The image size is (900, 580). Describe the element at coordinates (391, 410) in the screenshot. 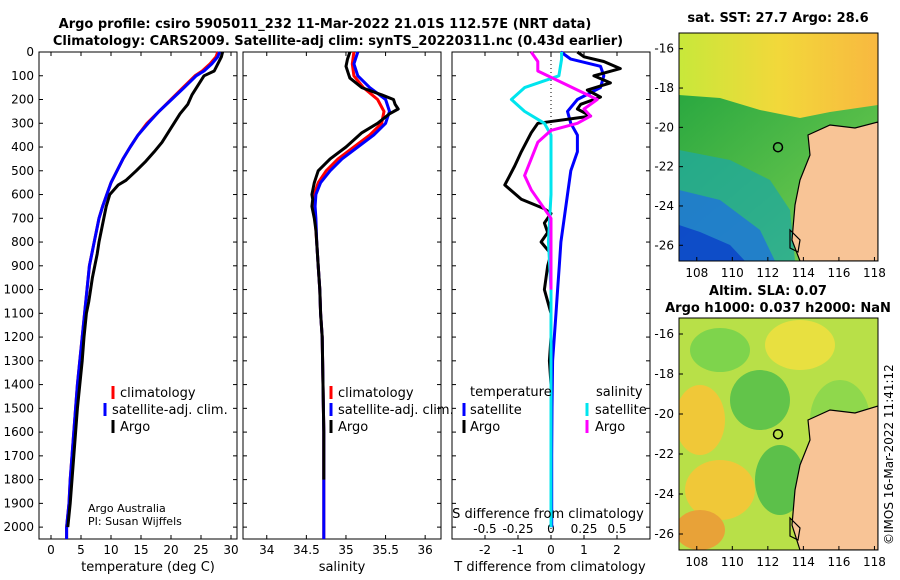

I see `salinity-legend: climatology satellite-adj. clim. Argo` at that location.